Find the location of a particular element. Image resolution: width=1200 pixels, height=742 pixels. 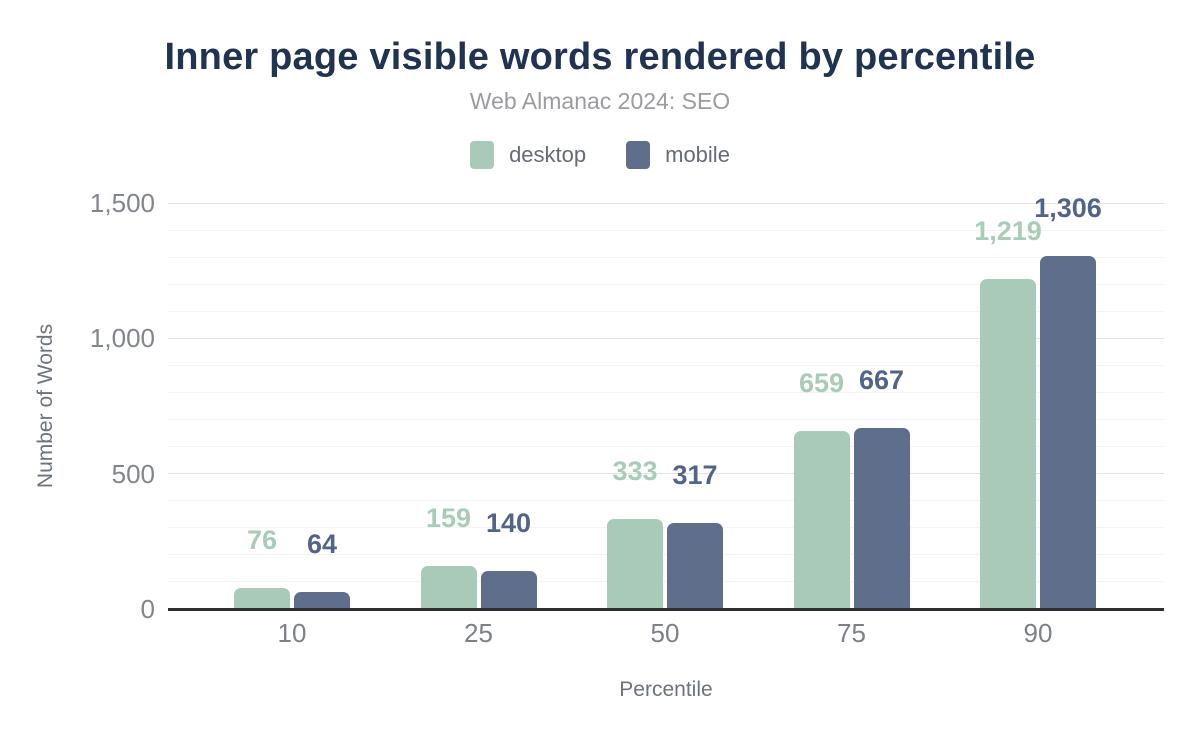

x-tick-label-25: 25 is located at coordinates (478, 633).